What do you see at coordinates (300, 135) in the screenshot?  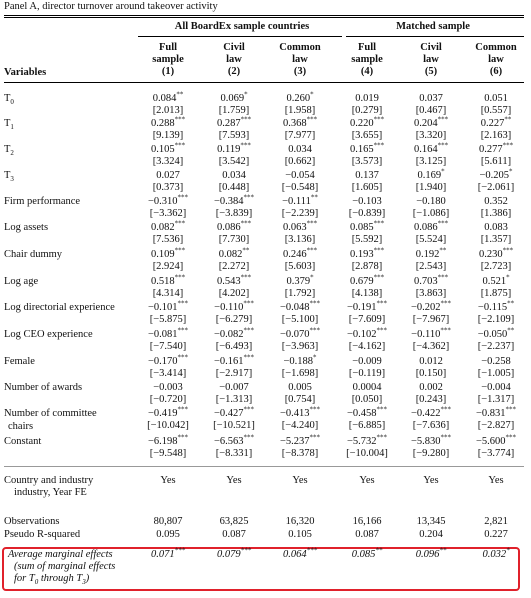 I see `tstat-cell: [7.977]` at bounding box center [300, 135].